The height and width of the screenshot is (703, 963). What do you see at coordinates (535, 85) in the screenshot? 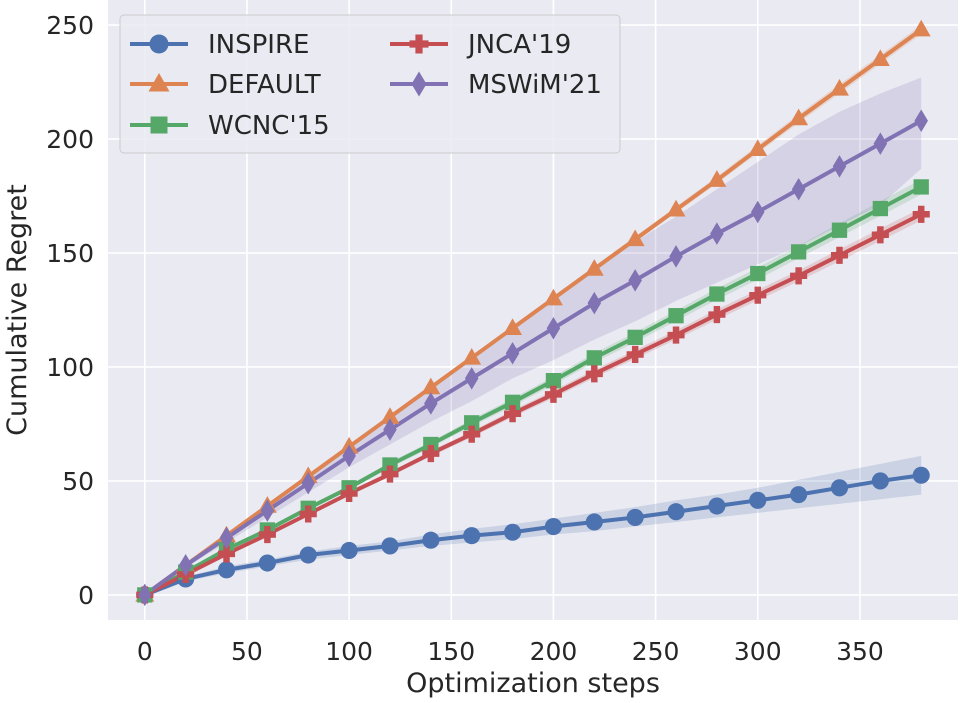
I see `legend-label: MSWiM'21` at bounding box center [535, 85].